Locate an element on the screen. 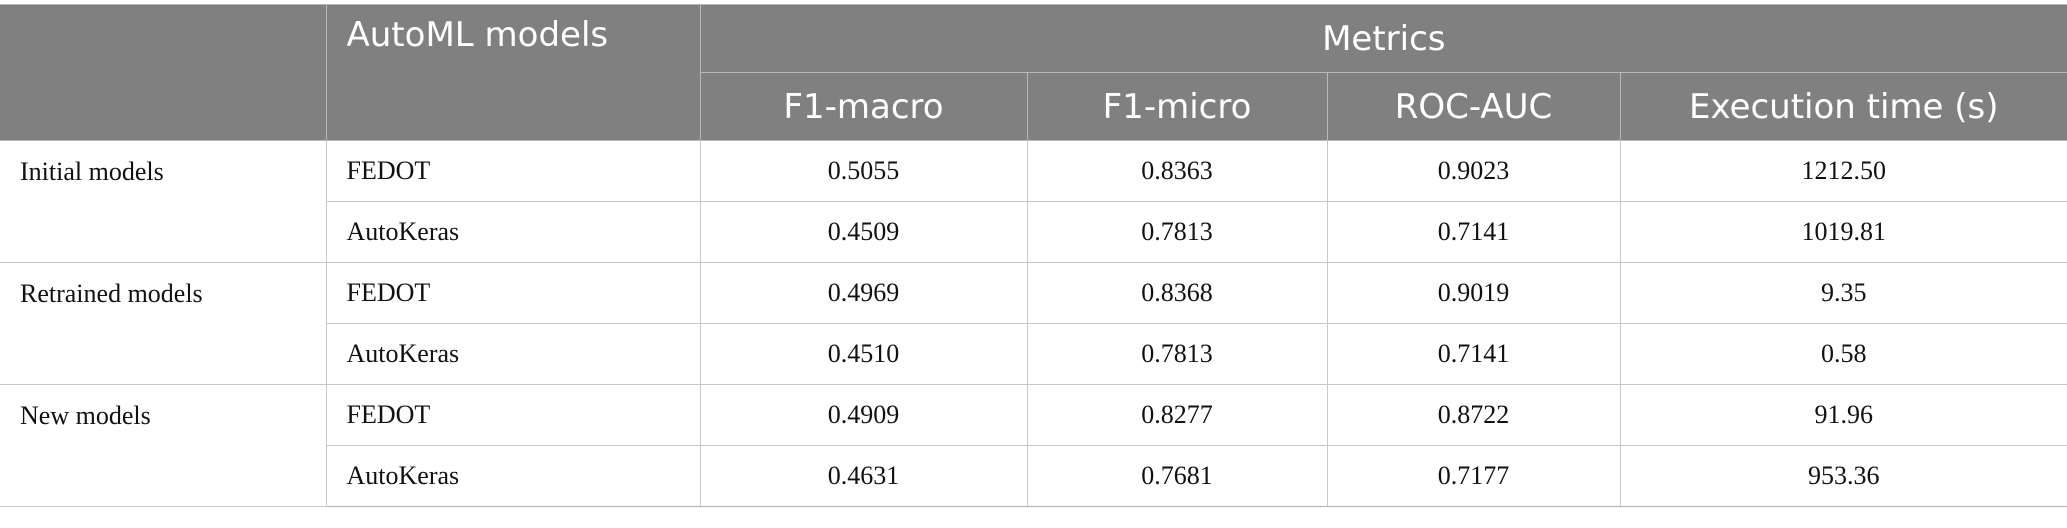 This screenshot has height=528, width=2067. execution-time-value: 0.58 is located at coordinates (1843, 354).